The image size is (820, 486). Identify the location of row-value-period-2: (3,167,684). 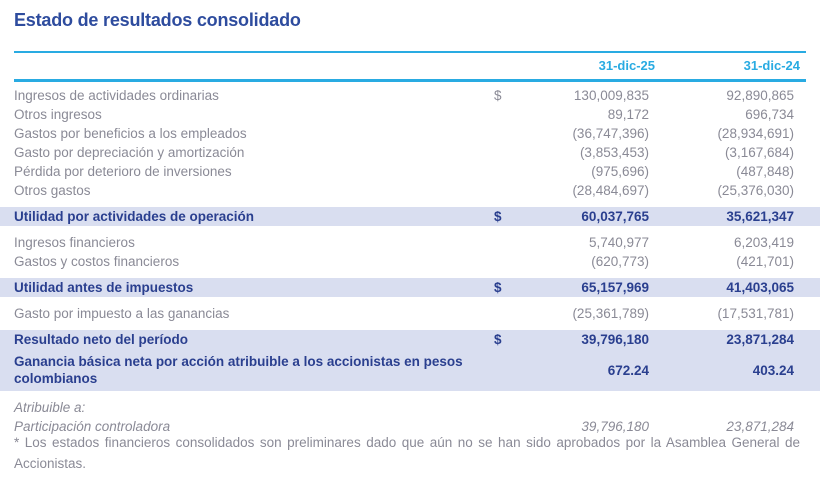
(759, 152).